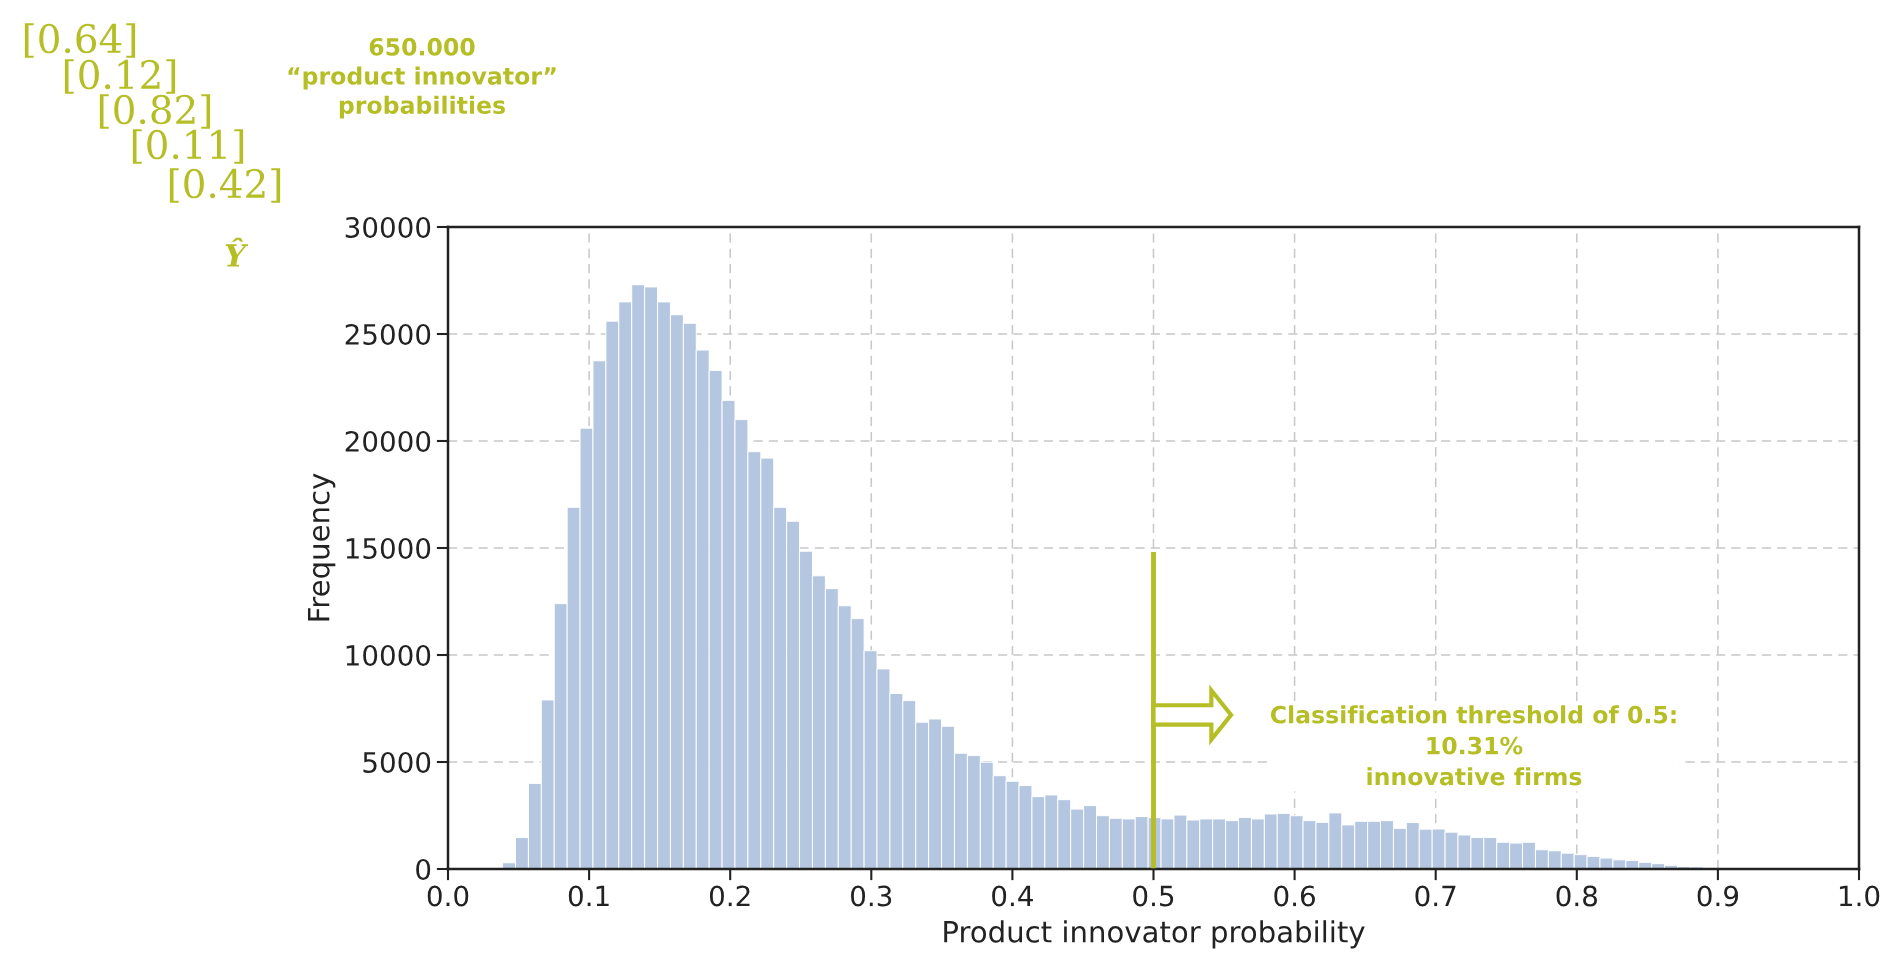  What do you see at coordinates (448, 896) in the screenshot?
I see `x-tick-label: 0.0` at bounding box center [448, 896].